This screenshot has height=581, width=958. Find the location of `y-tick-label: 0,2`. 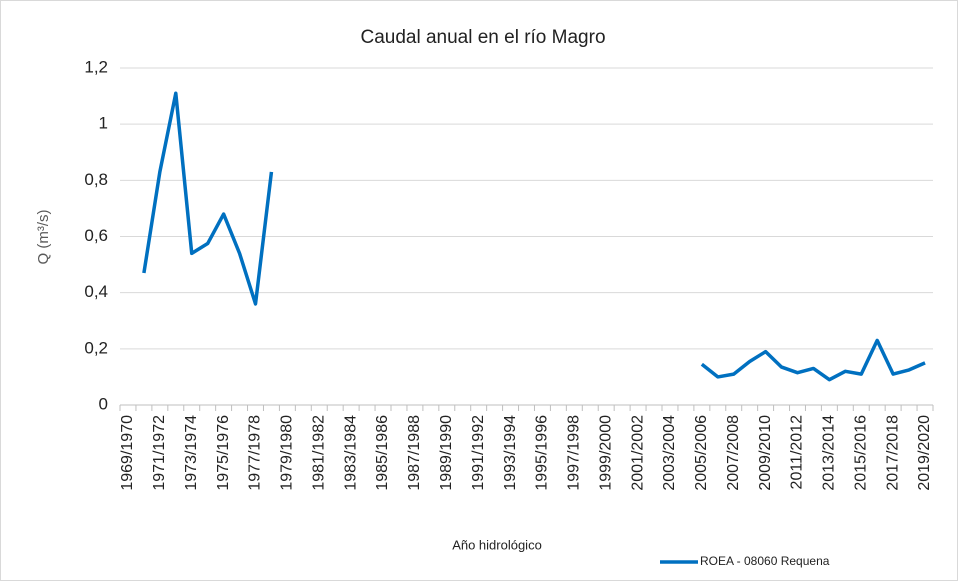

y-tick-label: 0,2 is located at coordinates (96, 347).